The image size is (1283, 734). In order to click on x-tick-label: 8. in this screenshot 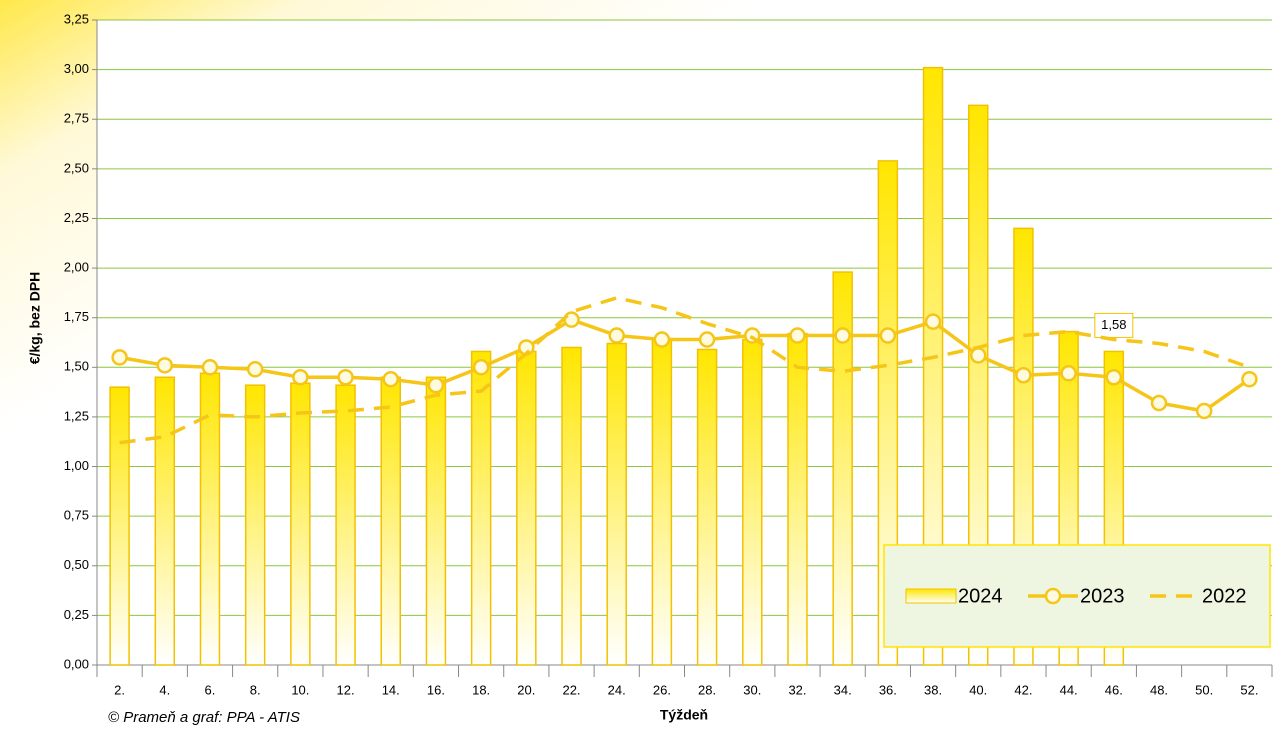, I will do `click(255, 689)`.